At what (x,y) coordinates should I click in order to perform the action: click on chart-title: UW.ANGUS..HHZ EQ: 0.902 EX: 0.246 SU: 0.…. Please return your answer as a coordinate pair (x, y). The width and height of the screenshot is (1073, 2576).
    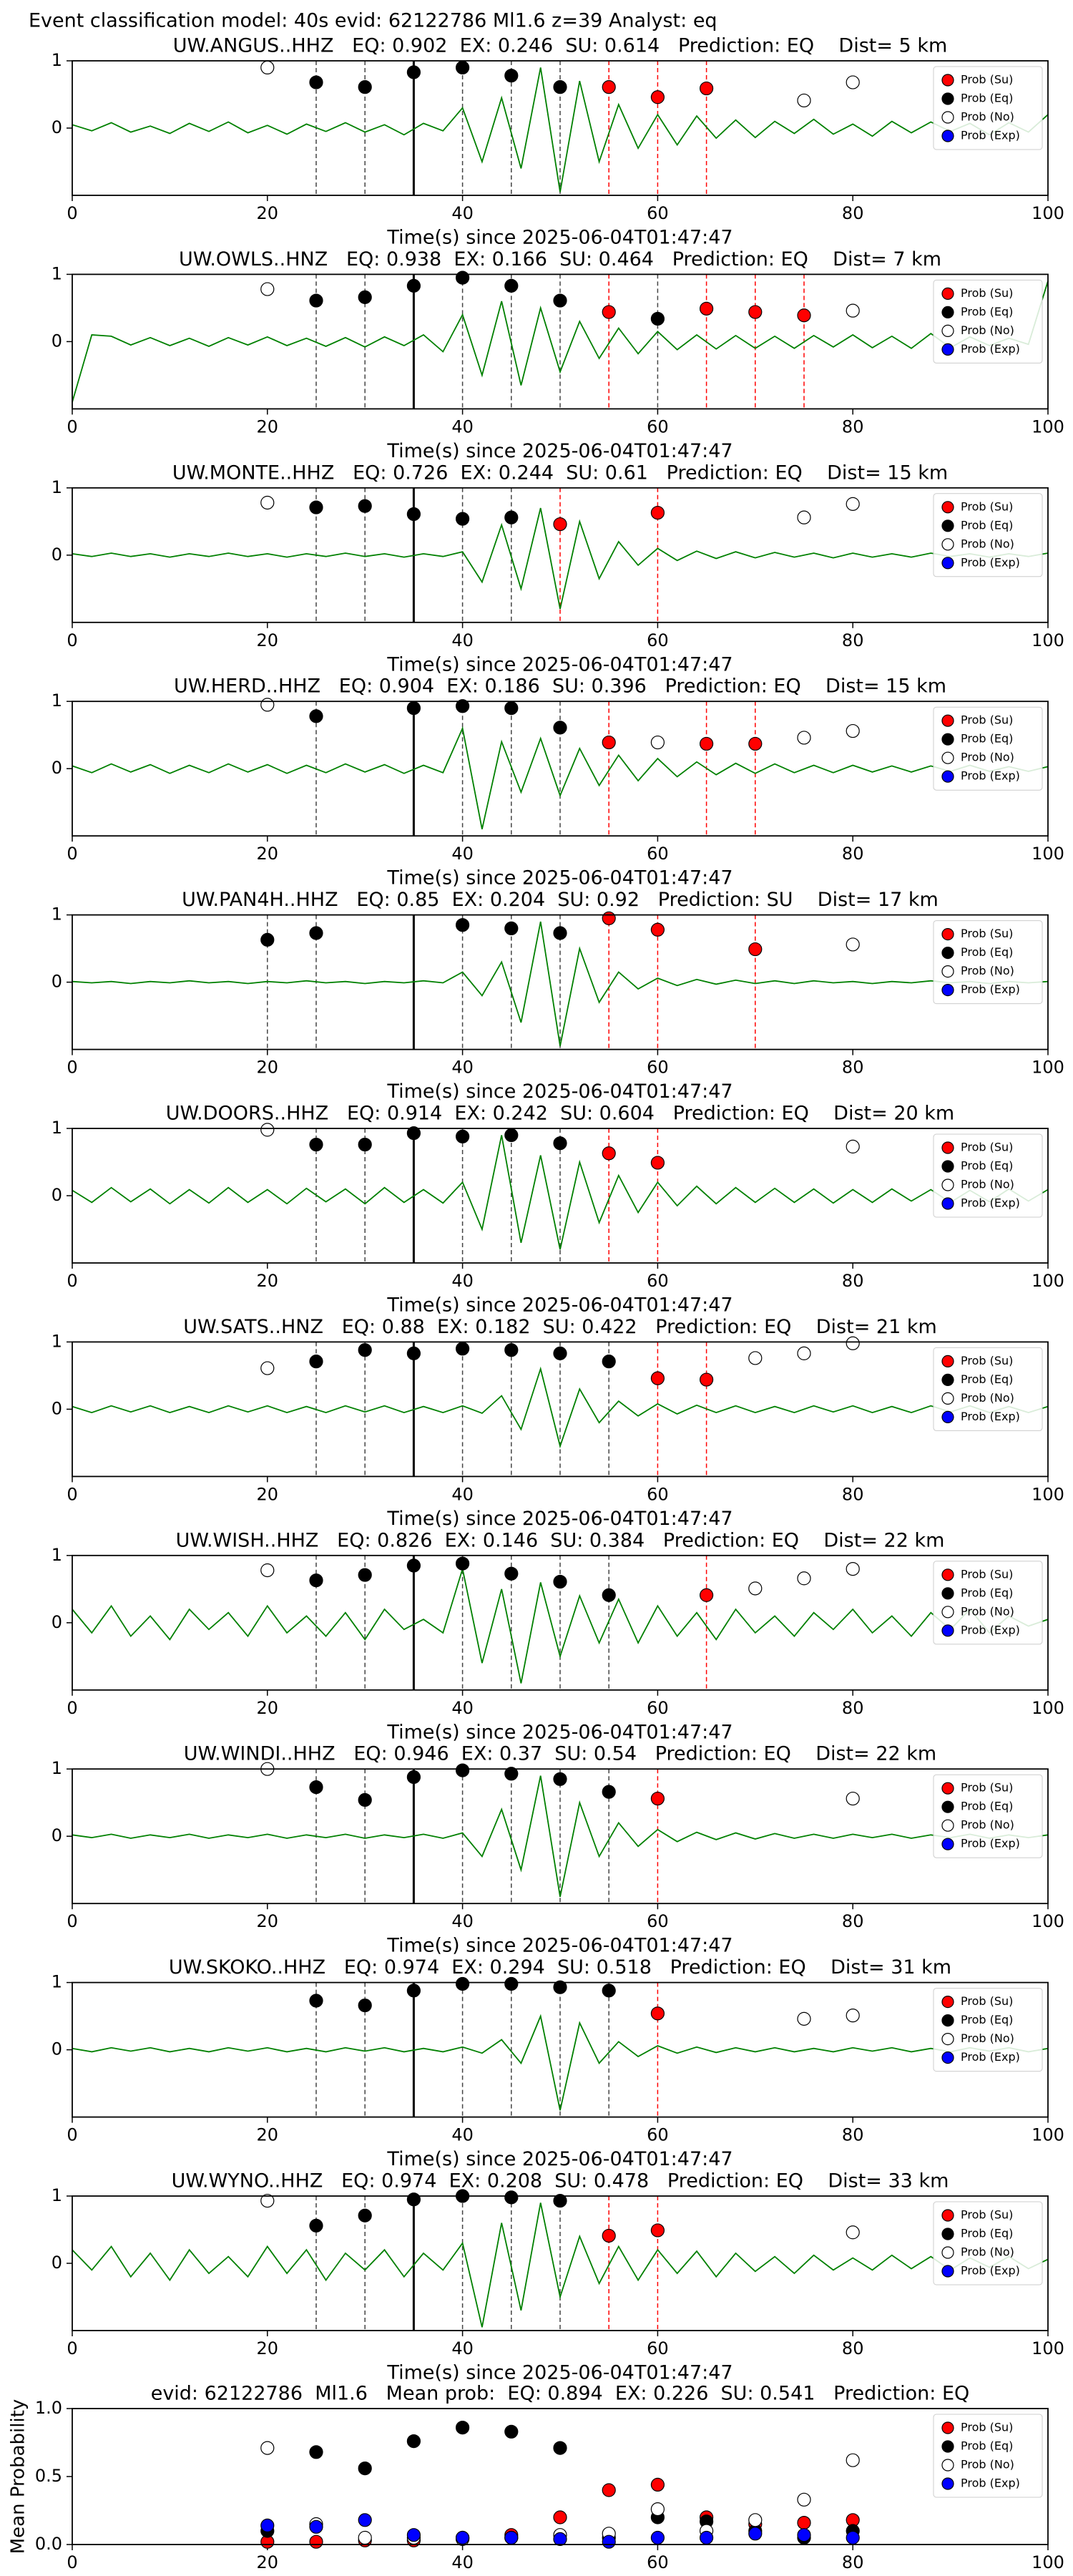
    Looking at the image, I should click on (560, 46).